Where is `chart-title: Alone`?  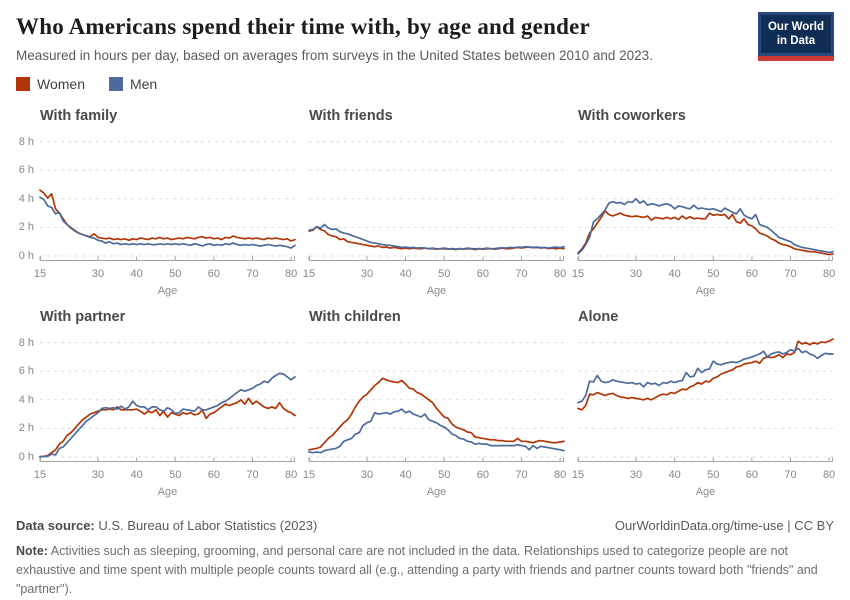 chart-title: Alone is located at coordinates (598, 317).